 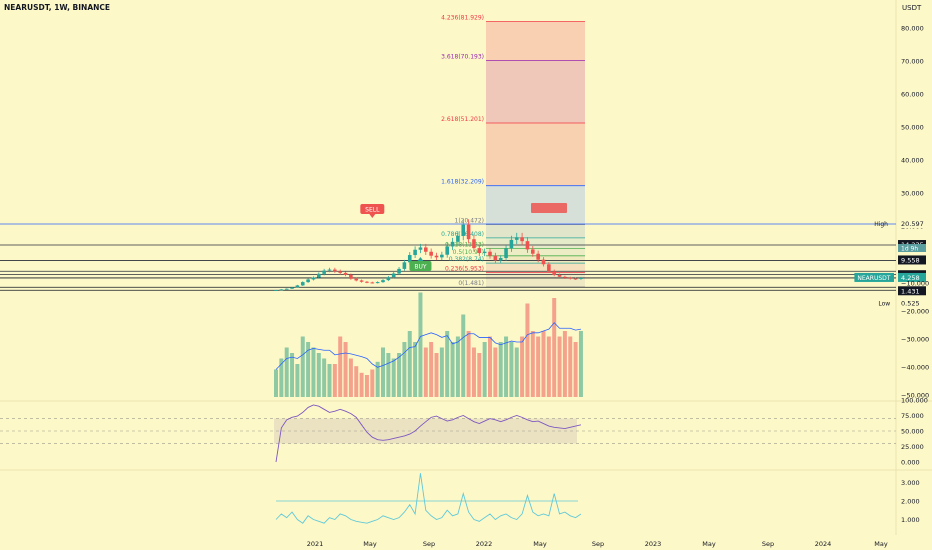 What do you see at coordinates (914, 401) in the screenshot?
I see `rsi-axis-tick: 100.000` at bounding box center [914, 401].